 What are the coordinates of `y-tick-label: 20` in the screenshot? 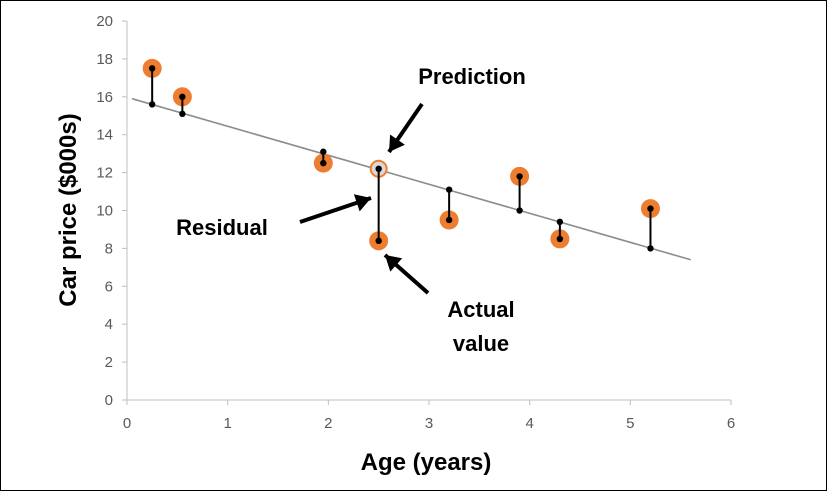 It's located at (104, 21).